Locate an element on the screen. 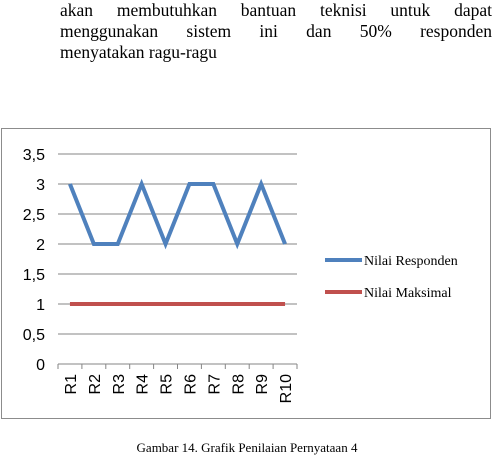 The image size is (494, 460). x-tick-label: R5 is located at coordinates (167, 384).